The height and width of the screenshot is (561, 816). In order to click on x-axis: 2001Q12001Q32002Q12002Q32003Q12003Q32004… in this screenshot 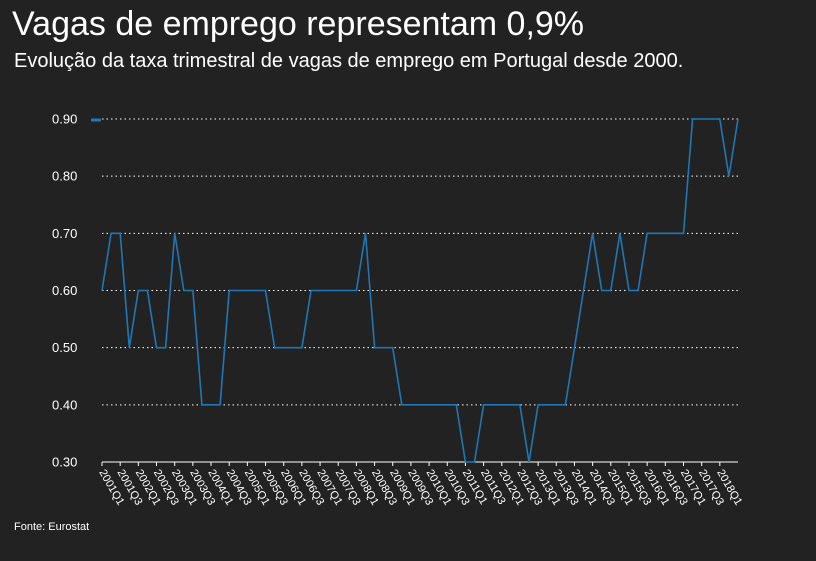, I will do `click(420, 484)`.